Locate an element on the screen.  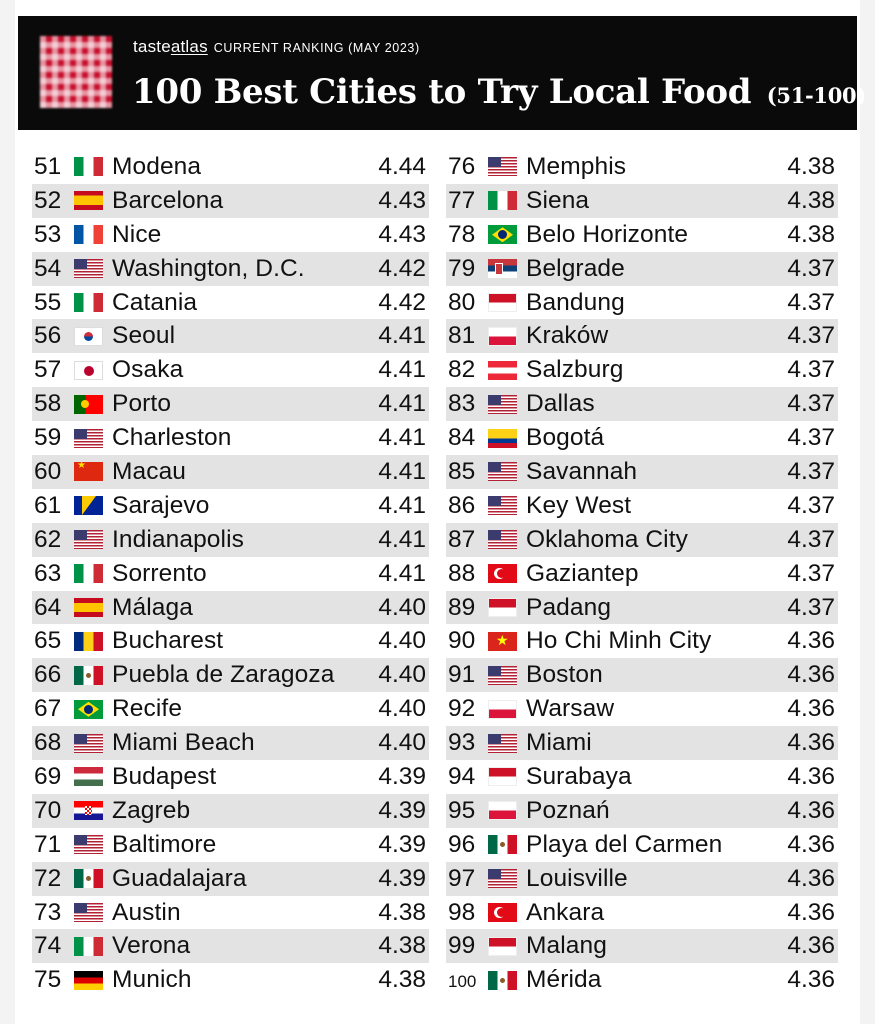
ranking-subtitle: CURRENT RANKING (MAY 2023) is located at coordinates (316, 48).